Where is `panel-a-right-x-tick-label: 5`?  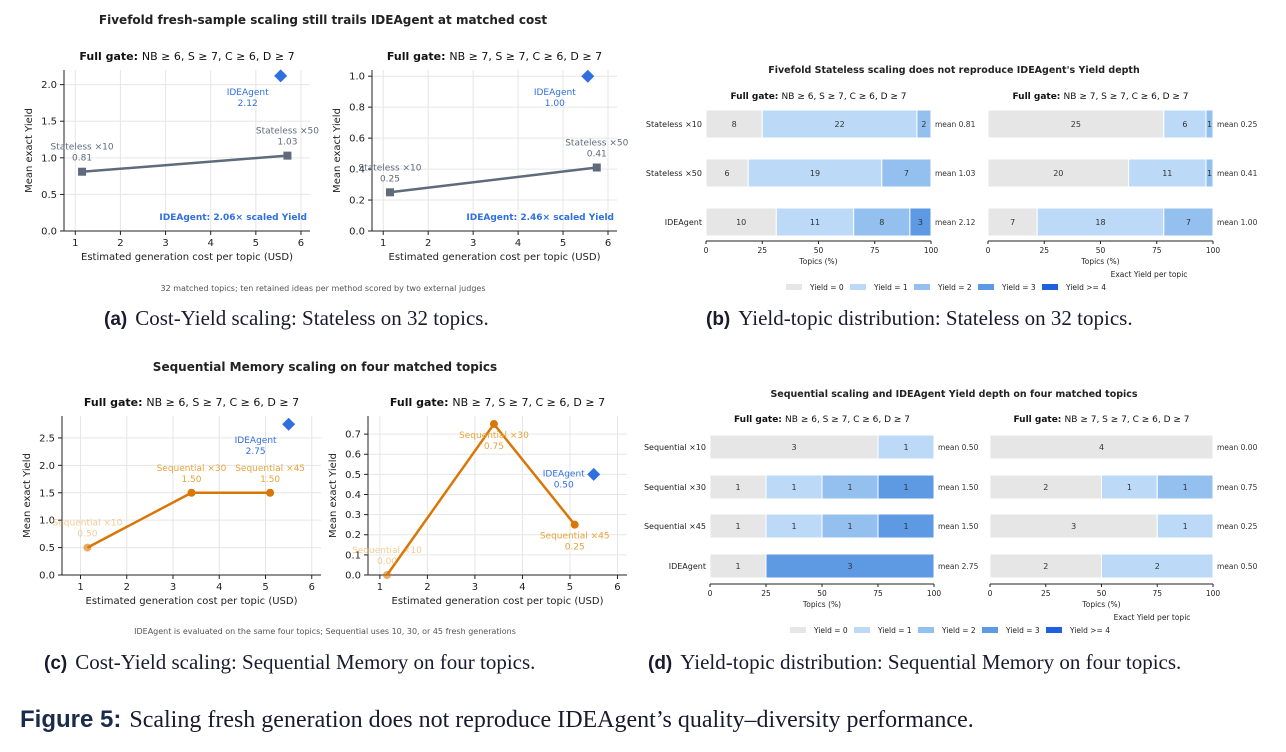
panel-a-right-x-tick-label: 5 is located at coordinates (563, 243).